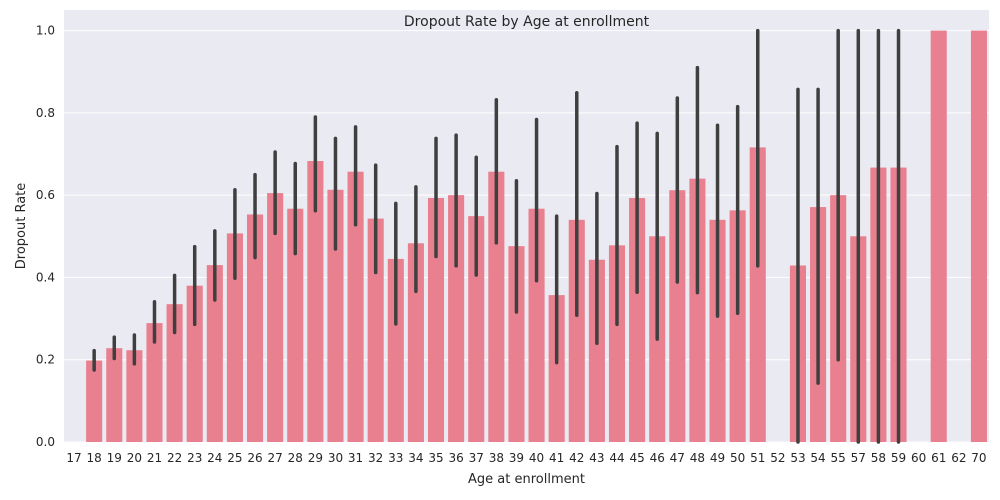 The image size is (1000, 500). What do you see at coordinates (527, 22) in the screenshot?
I see `chart-title: Dropout Rate by Age at enrollment` at bounding box center [527, 22].